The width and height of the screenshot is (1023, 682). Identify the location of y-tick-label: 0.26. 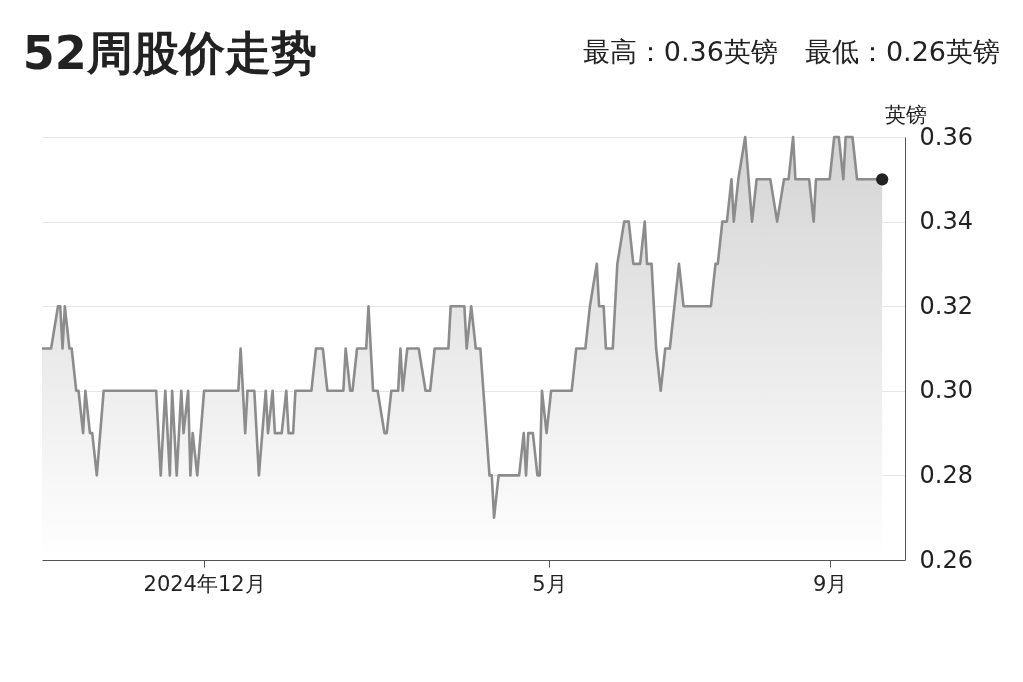
(946, 559).